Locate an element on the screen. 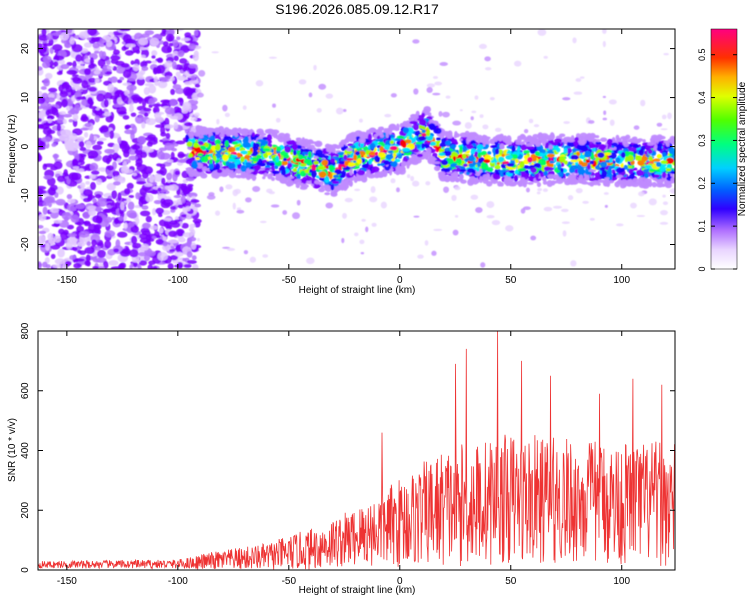 The image size is (750, 600). snr-xtick-label: 50 is located at coordinates (511, 581).